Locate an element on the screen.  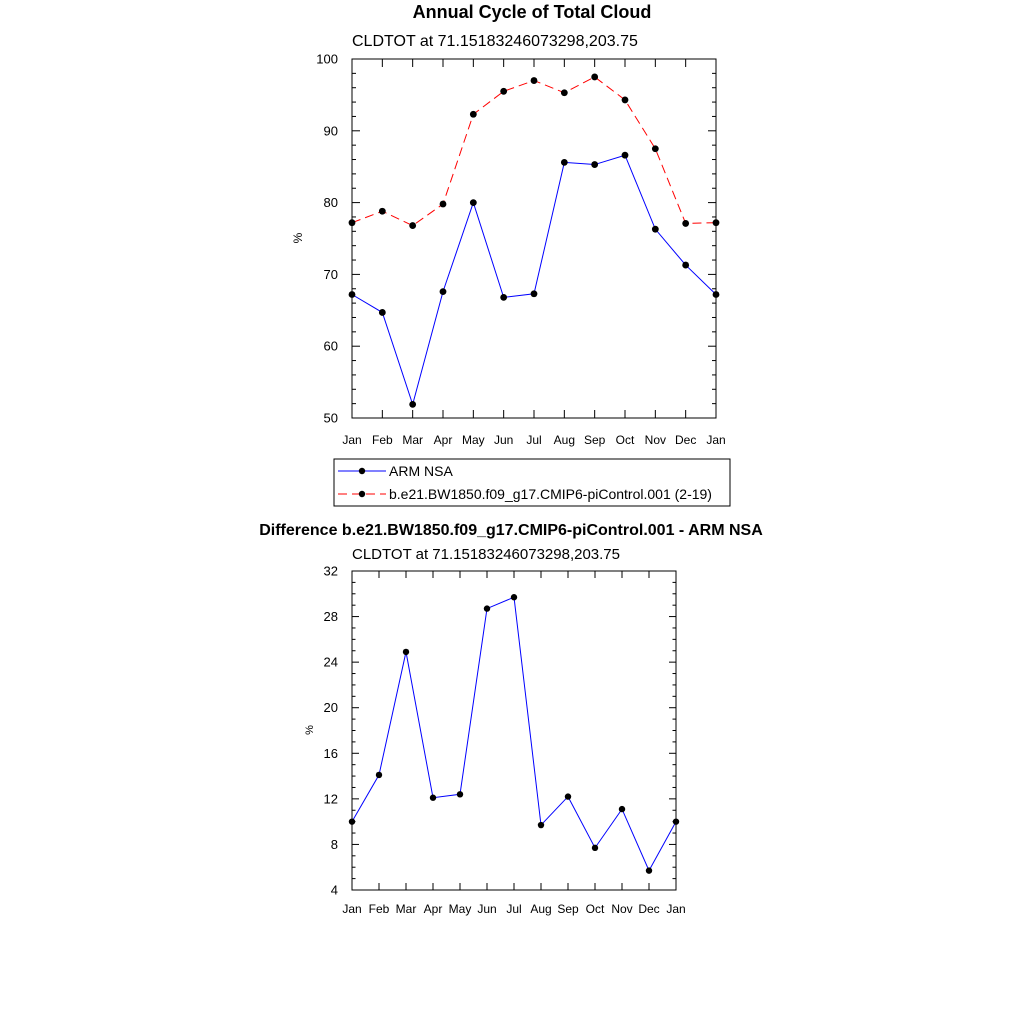
chart1-ytick-label: 60 is located at coordinates (331, 346).